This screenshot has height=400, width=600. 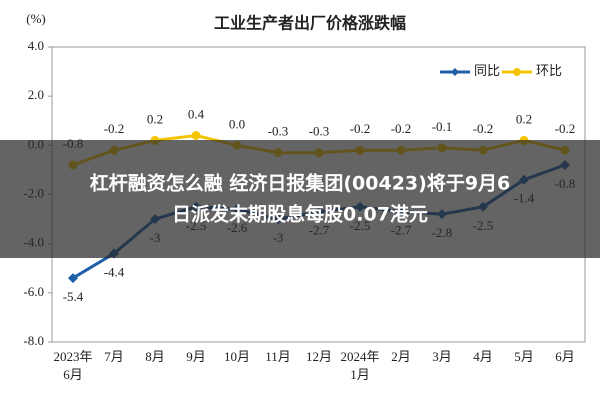 I want to click on y-tick-label: 2.0, so click(x=36, y=94).